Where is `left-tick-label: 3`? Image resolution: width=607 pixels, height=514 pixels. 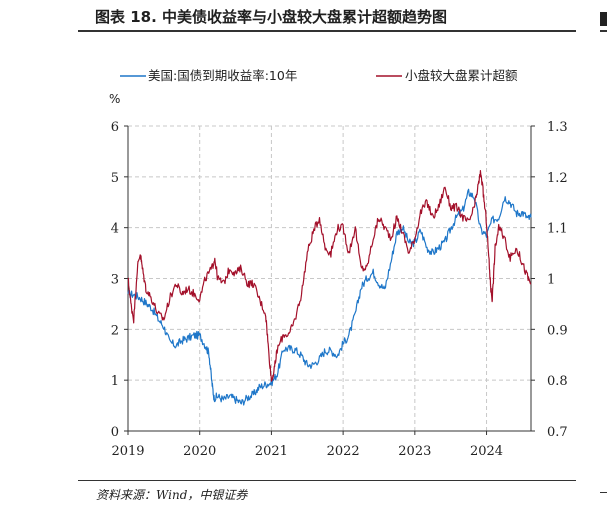
left-tick-label: 3 is located at coordinates (115, 280).